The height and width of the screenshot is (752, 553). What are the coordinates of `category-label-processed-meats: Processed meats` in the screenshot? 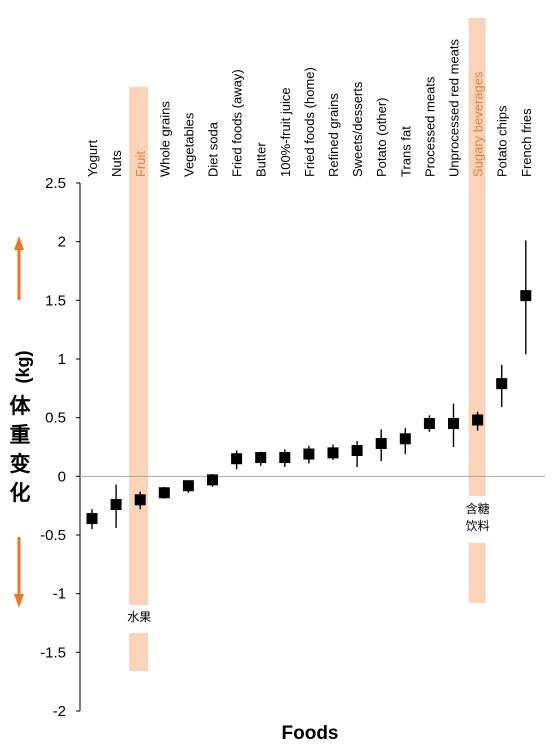 It's located at (429, 126).